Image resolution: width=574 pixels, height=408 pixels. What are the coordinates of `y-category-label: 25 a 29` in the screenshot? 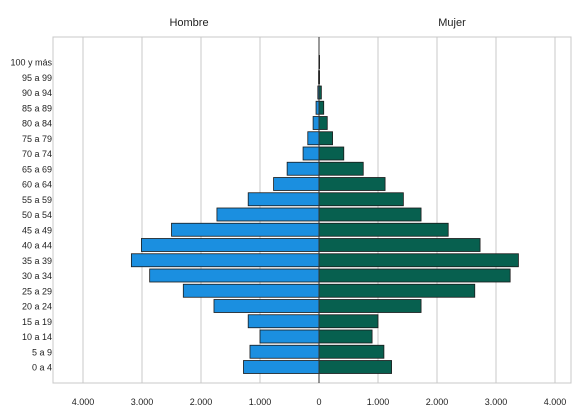 It's located at (37, 291).